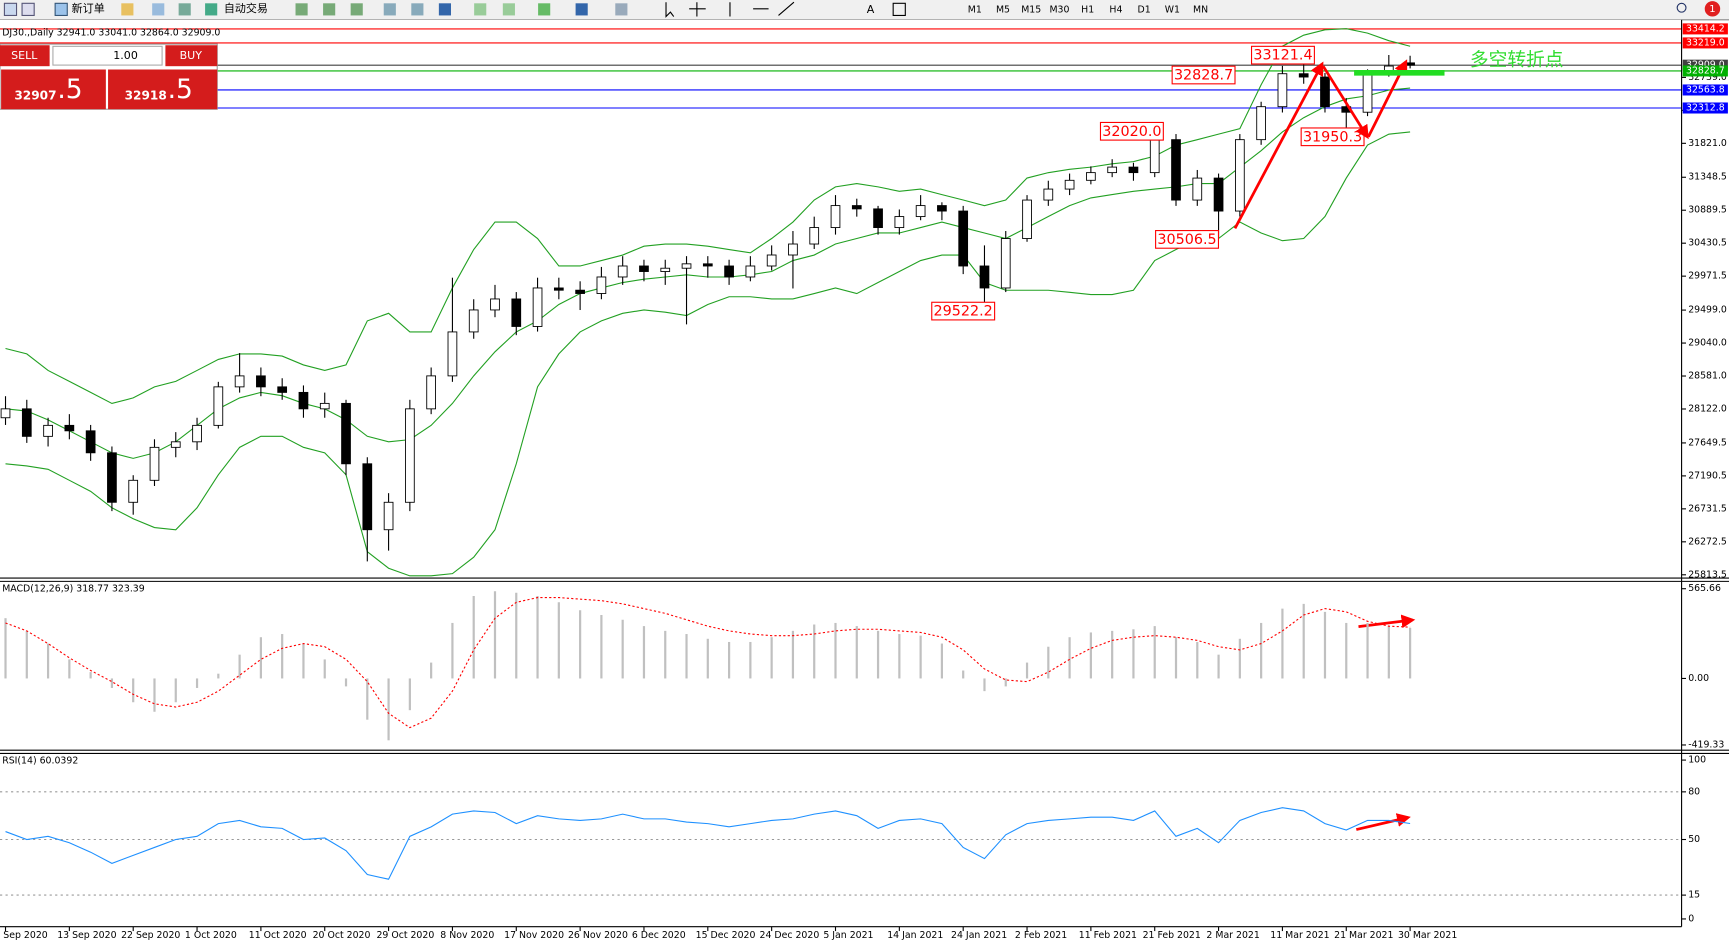 Image resolution: width=1729 pixels, height=941 pixels. I want to click on level-label: 32909.0, so click(1705, 65).